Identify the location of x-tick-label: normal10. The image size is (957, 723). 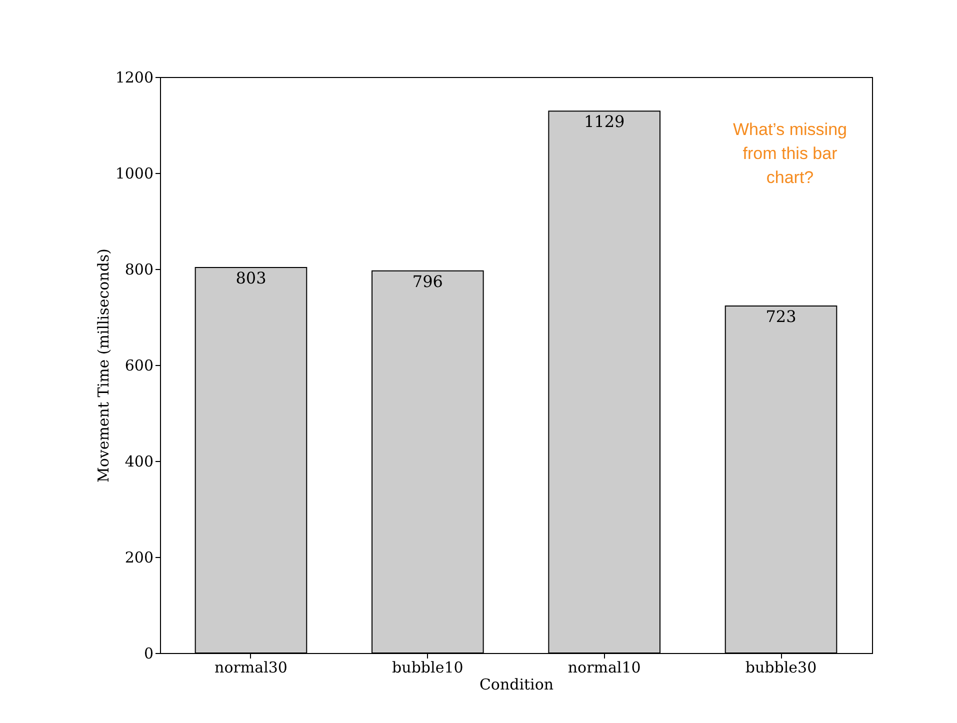
(604, 667).